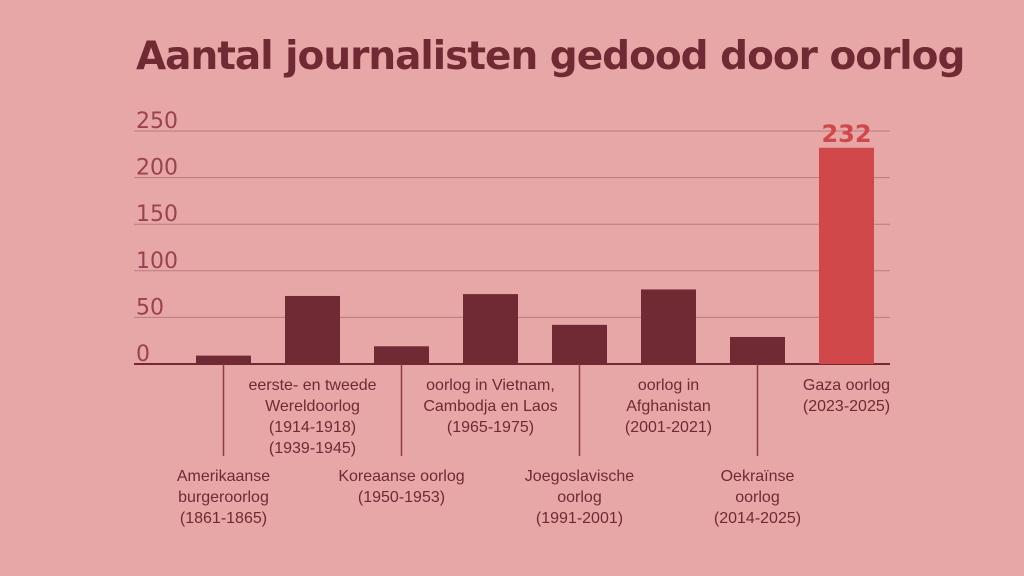 Image resolution: width=1024 pixels, height=576 pixels. I want to click on y-tick-label: 0, so click(143, 354).